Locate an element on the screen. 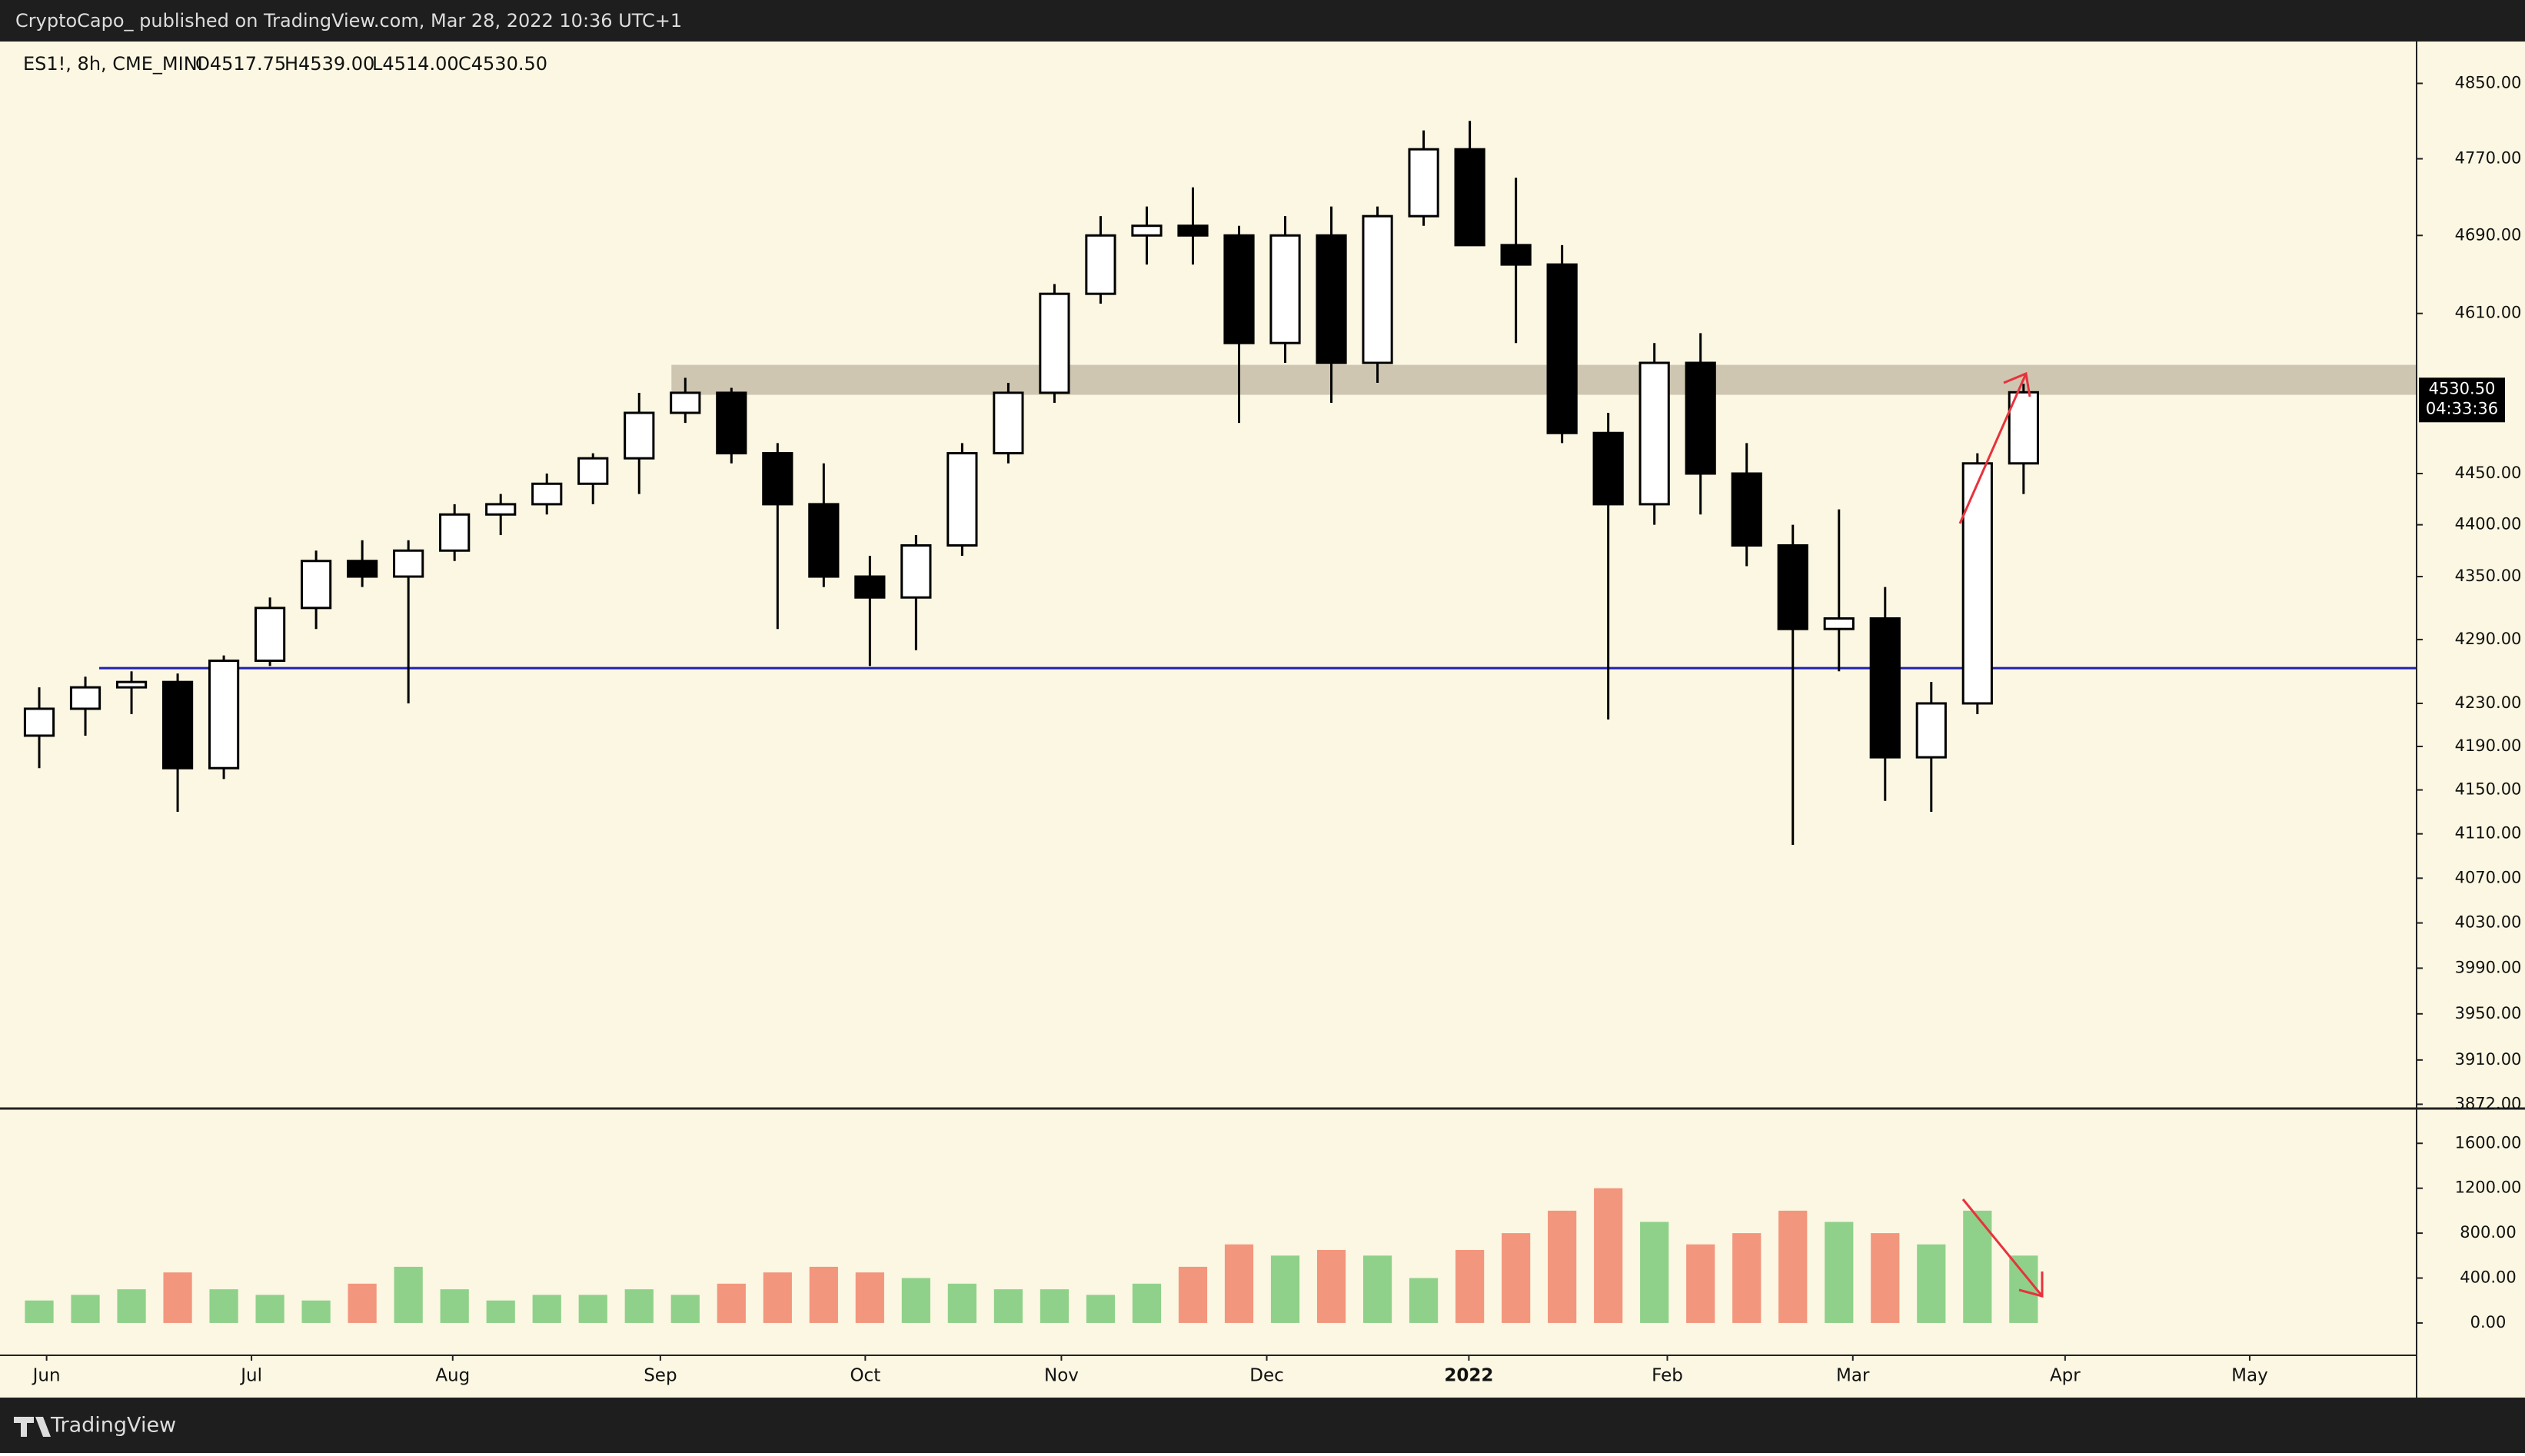 This screenshot has width=2525, height=1456. ohlc-low: L4514.00 is located at coordinates (415, 64).